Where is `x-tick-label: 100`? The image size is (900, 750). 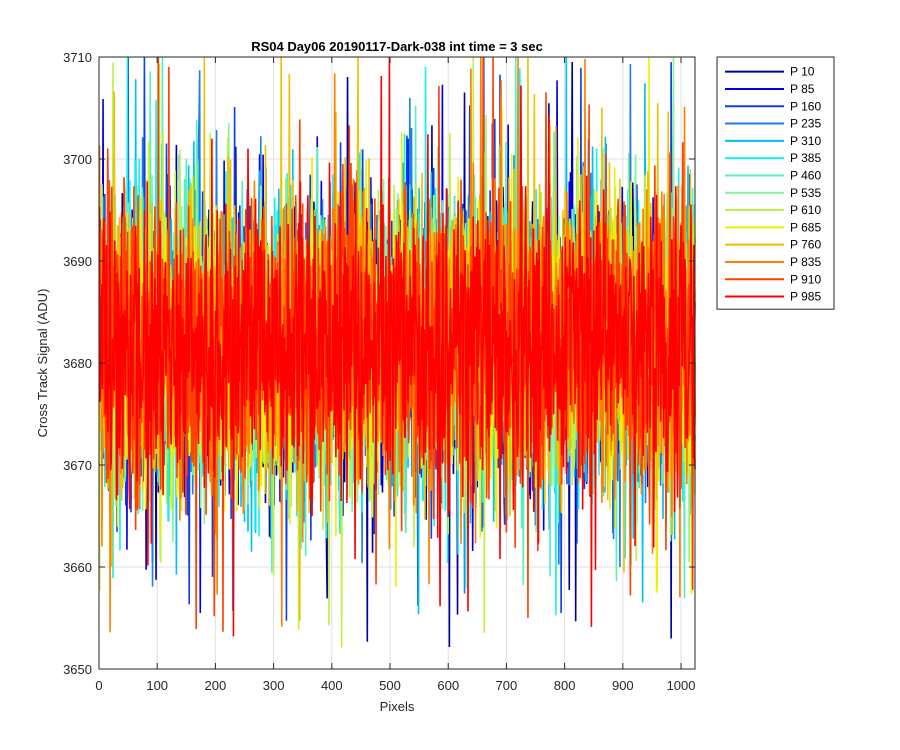
x-tick-label: 100 is located at coordinates (157, 685).